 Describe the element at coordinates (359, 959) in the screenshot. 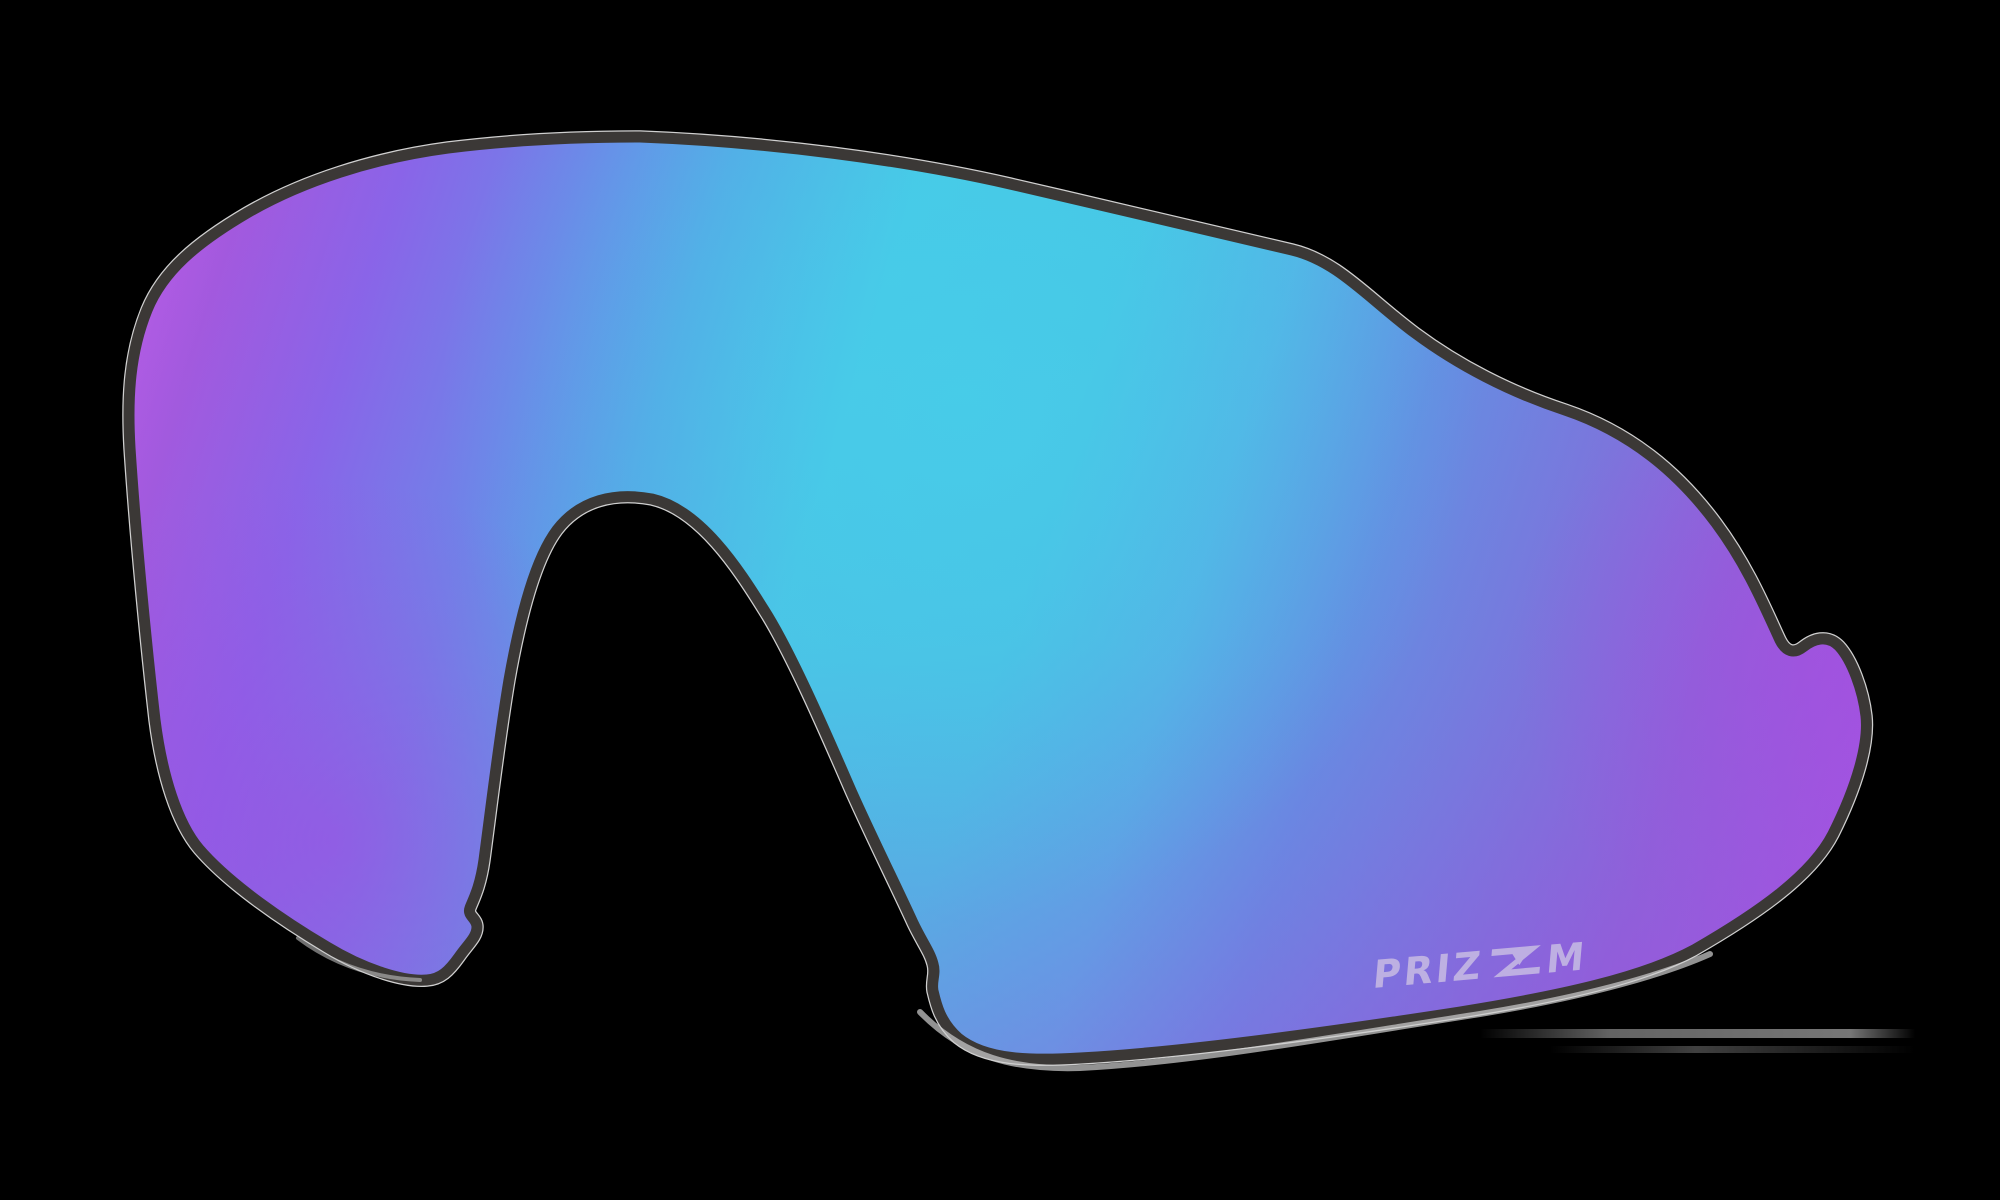

I see `lens-left-tip-edge-highlight` at that location.